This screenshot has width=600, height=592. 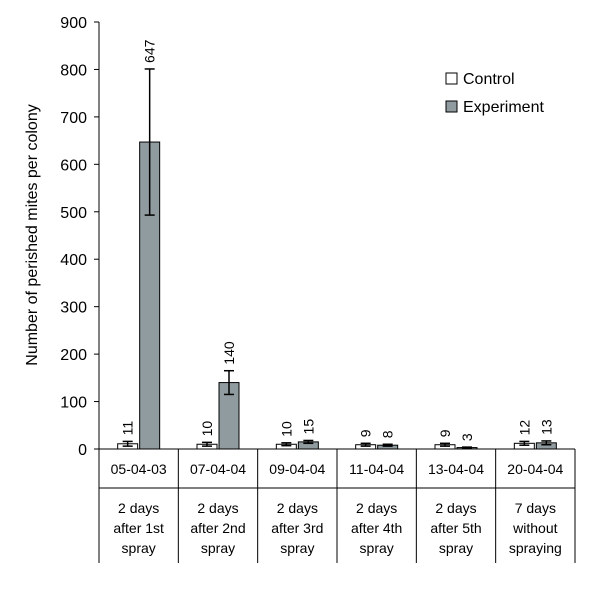 What do you see at coordinates (218, 469) in the screenshot?
I see `category-date-label: 07-04-04` at bounding box center [218, 469].